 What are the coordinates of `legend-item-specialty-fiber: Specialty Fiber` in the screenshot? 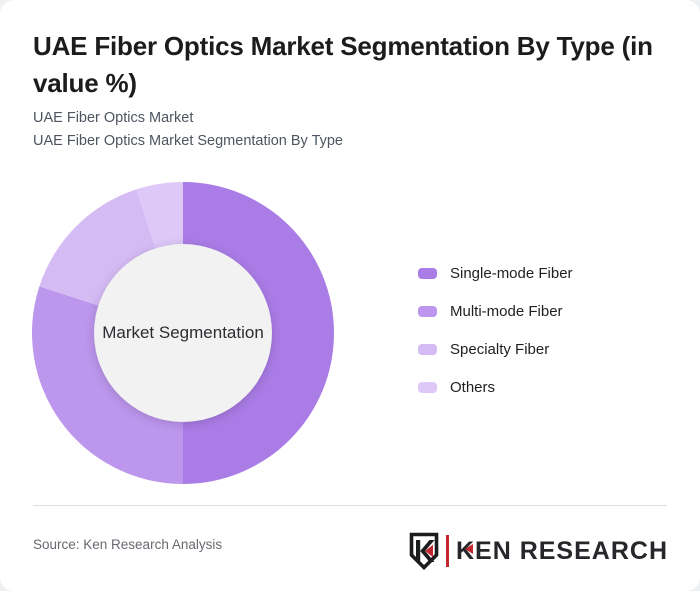 It's located at (495, 349).